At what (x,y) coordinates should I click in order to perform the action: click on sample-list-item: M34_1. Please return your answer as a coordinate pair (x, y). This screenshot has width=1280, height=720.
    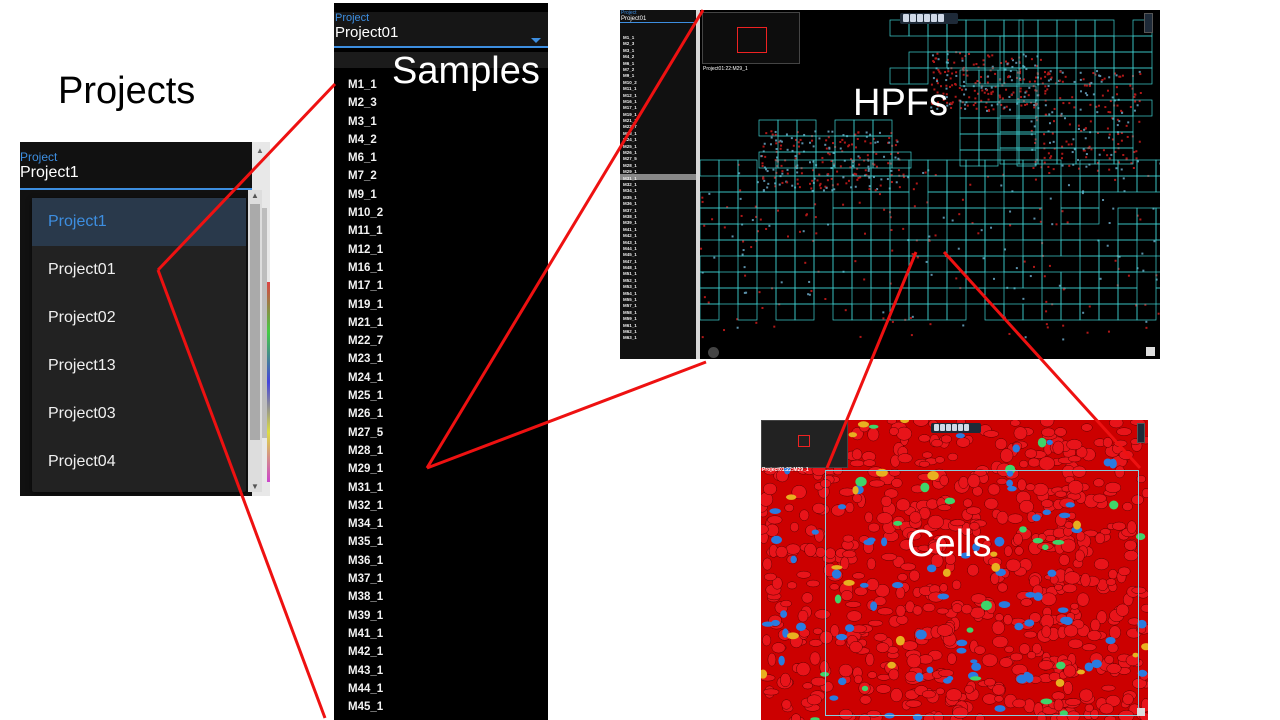
    Looking at the image, I should click on (366, 524).